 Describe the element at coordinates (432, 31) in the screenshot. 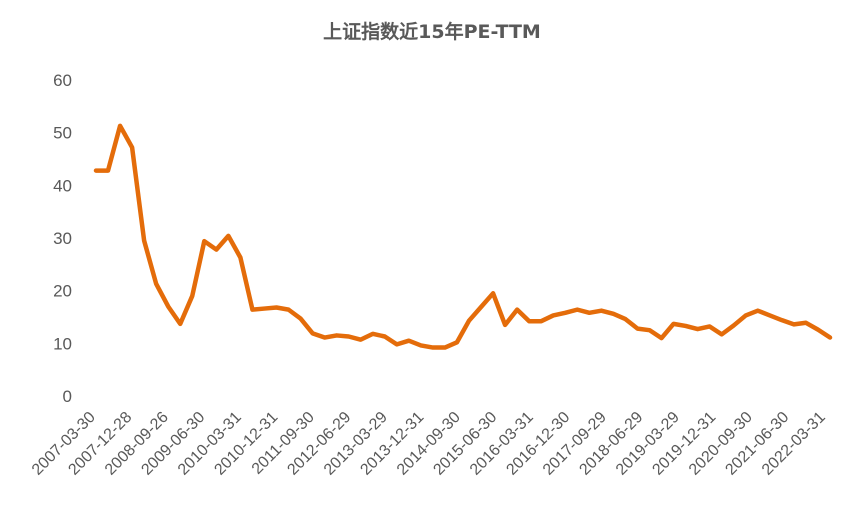

I see `chart-title: 上证指数近15年PE-TTM` at that location.